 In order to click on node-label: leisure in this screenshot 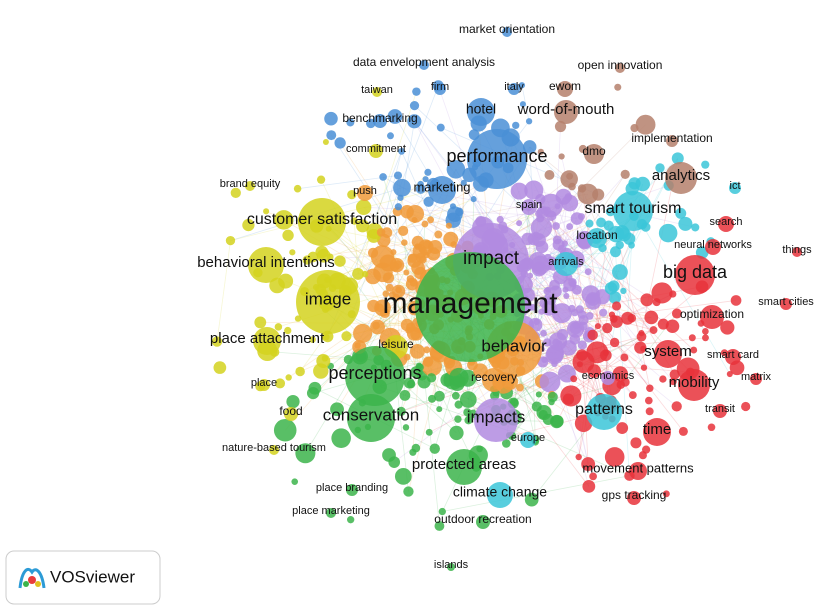, I will do `click(396, 344)`.